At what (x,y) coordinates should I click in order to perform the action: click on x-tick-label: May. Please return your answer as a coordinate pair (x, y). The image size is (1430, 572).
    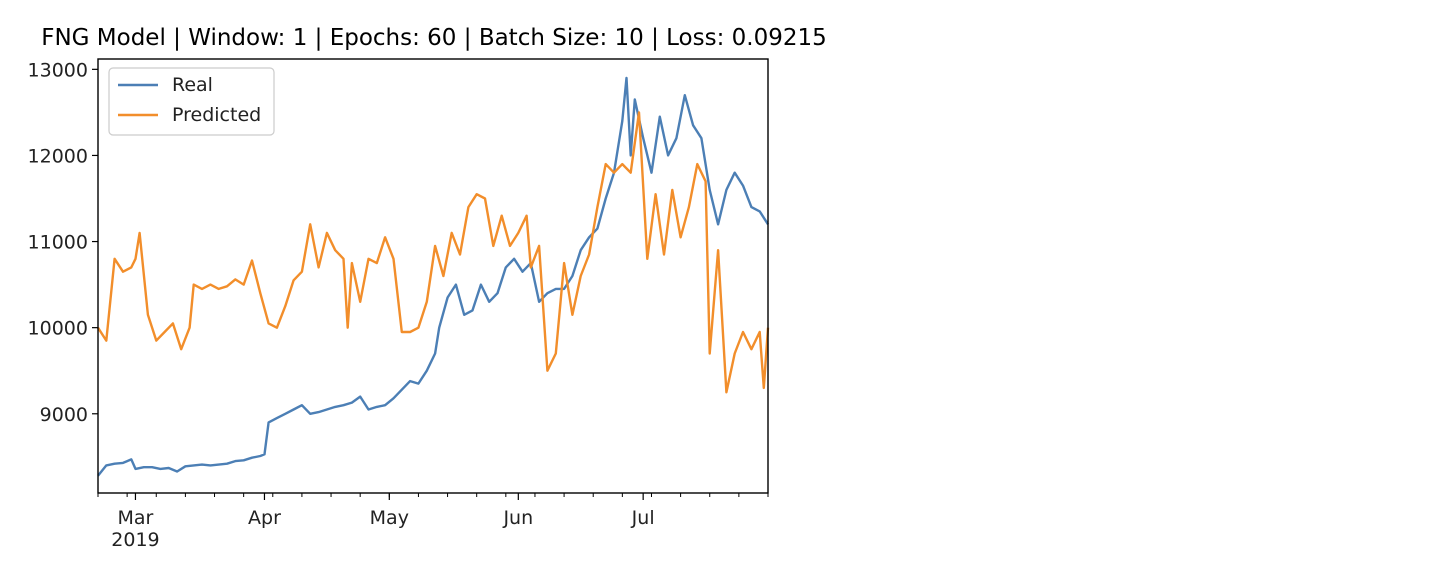
    Looking at the image, I should click on (389, 518).